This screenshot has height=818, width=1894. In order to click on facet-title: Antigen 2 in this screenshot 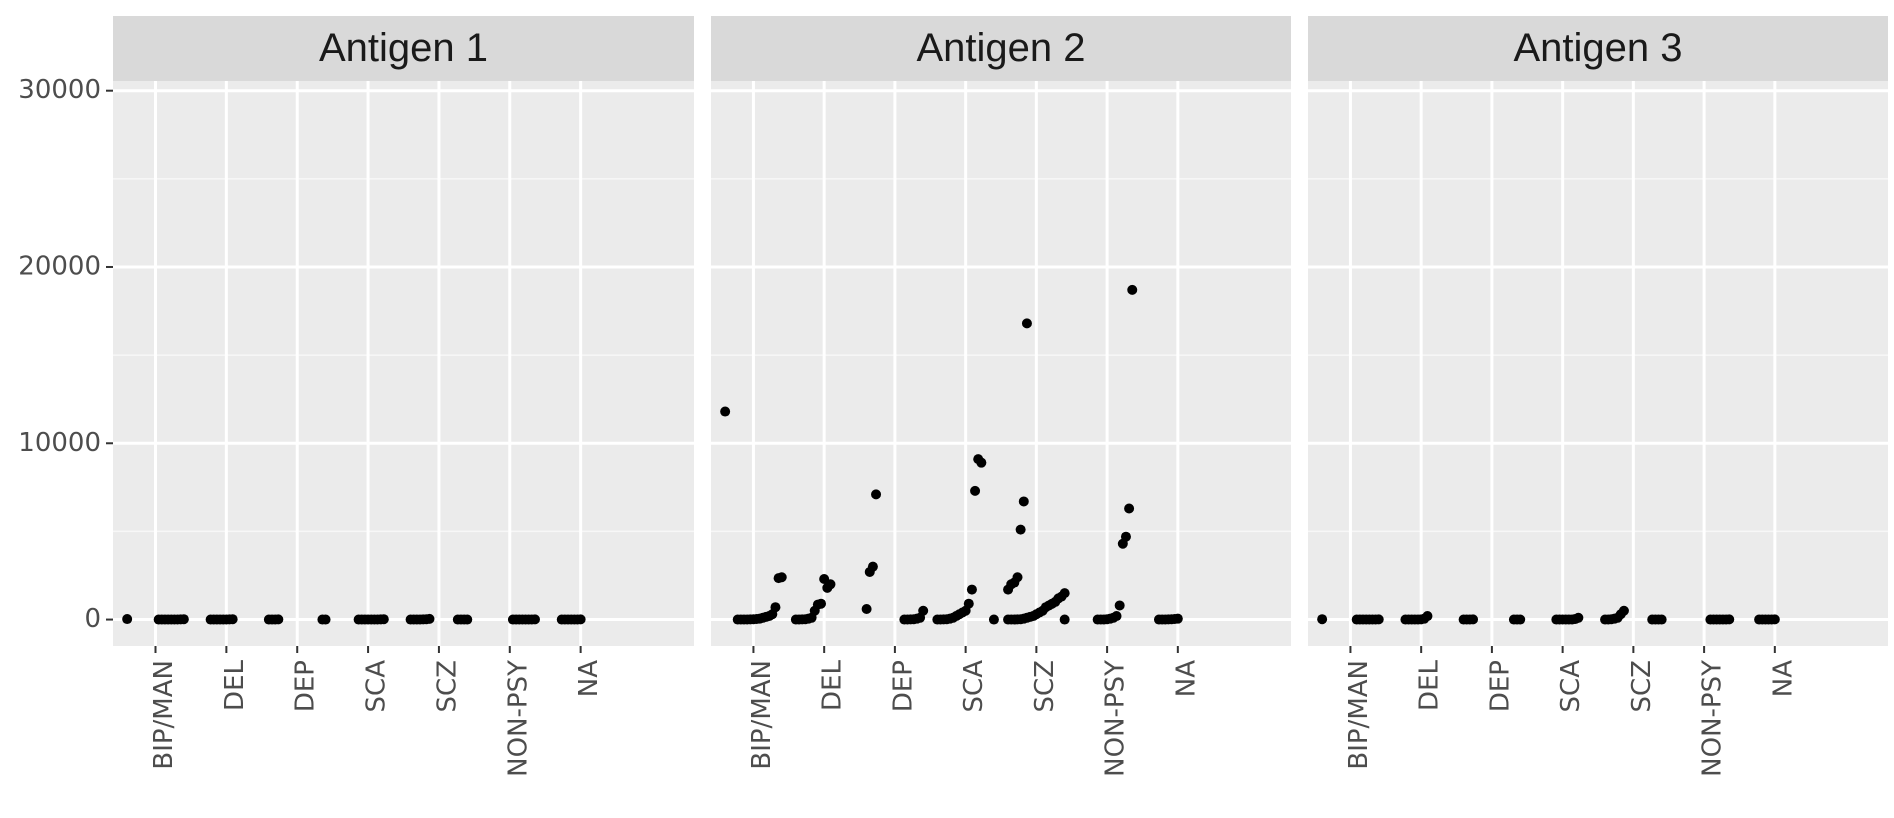, I will do `click(1000, 48)`.